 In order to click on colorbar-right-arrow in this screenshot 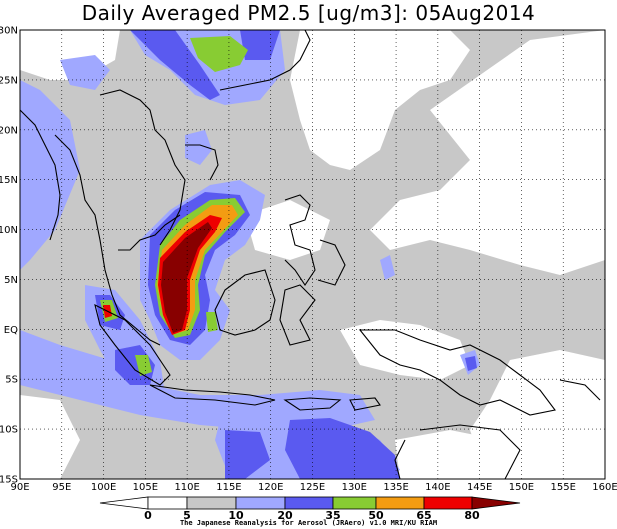, I will do `click(496, 503)`.